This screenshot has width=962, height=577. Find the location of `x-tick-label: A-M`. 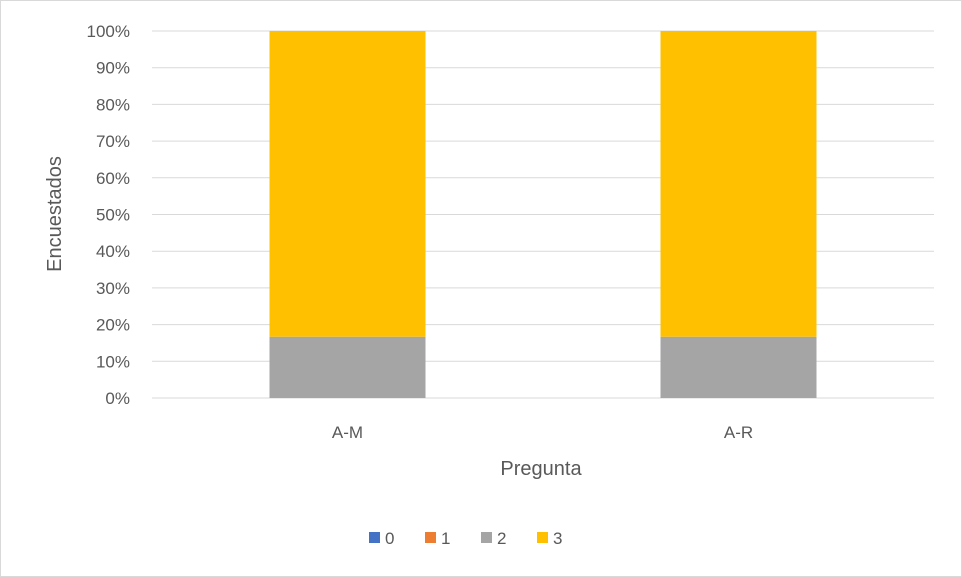

x-tick-label: A-M is located at coordinates (347, 432).